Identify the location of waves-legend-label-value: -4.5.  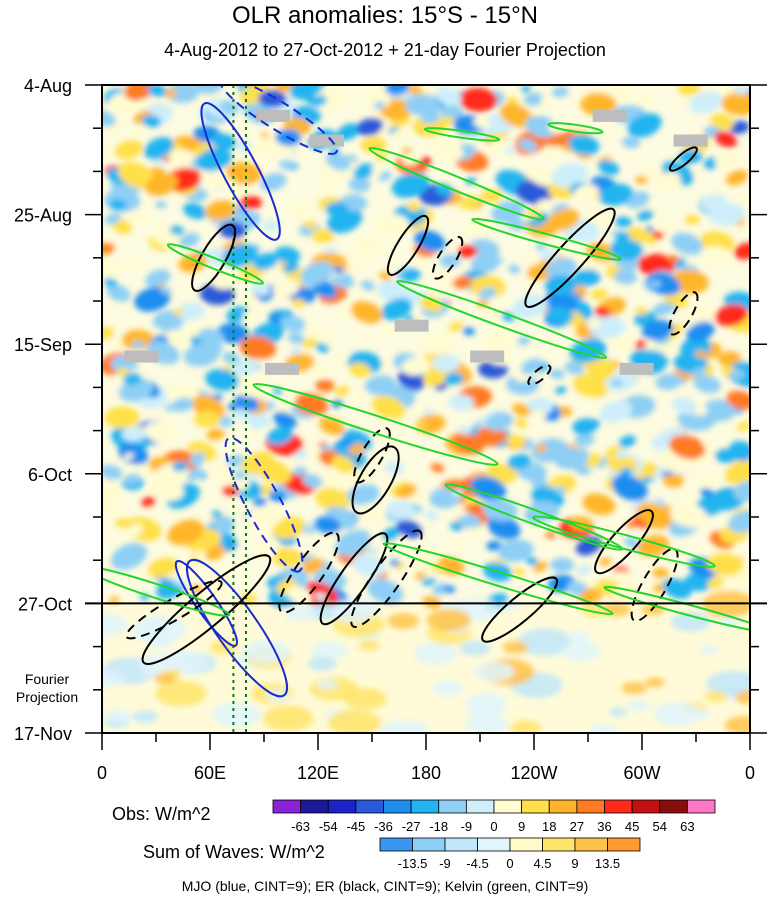
(477, 863).